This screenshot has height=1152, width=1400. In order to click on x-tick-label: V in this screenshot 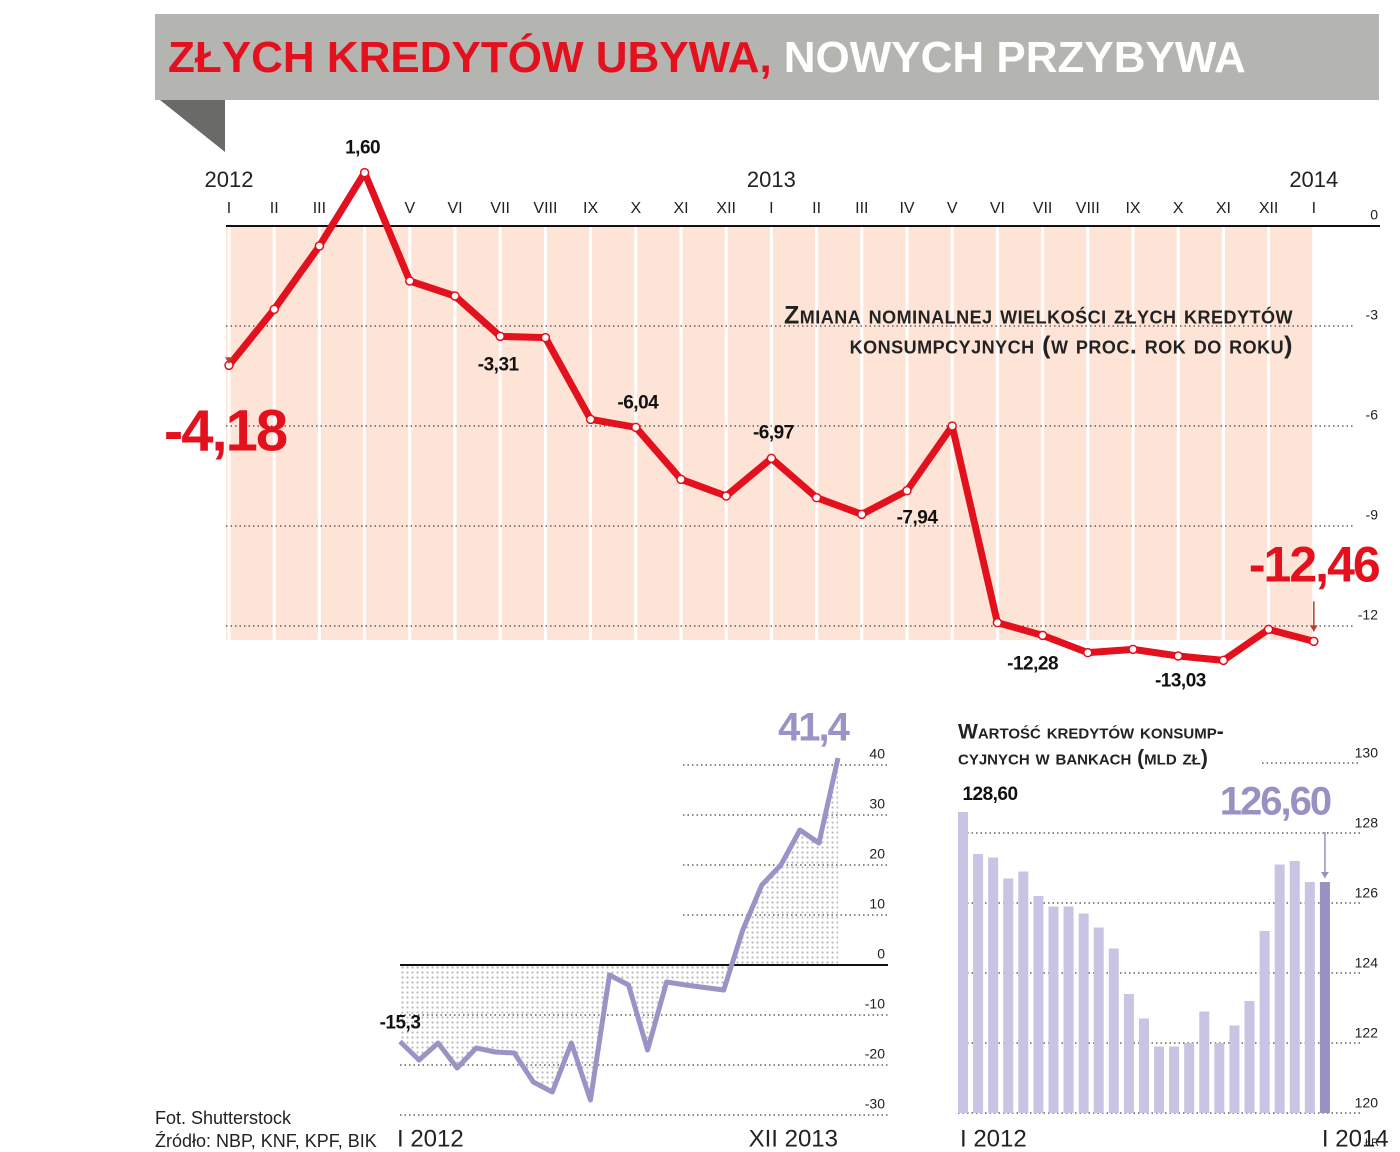, I will do `click(409, 208)`.